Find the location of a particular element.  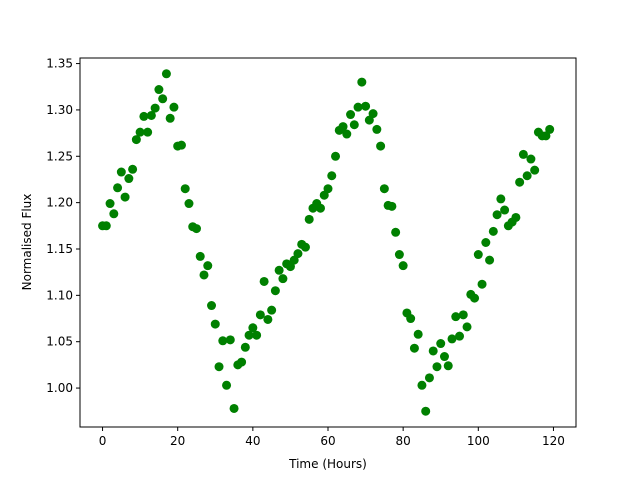

x-tick-label: 40 is located at coordinates (252, 441).